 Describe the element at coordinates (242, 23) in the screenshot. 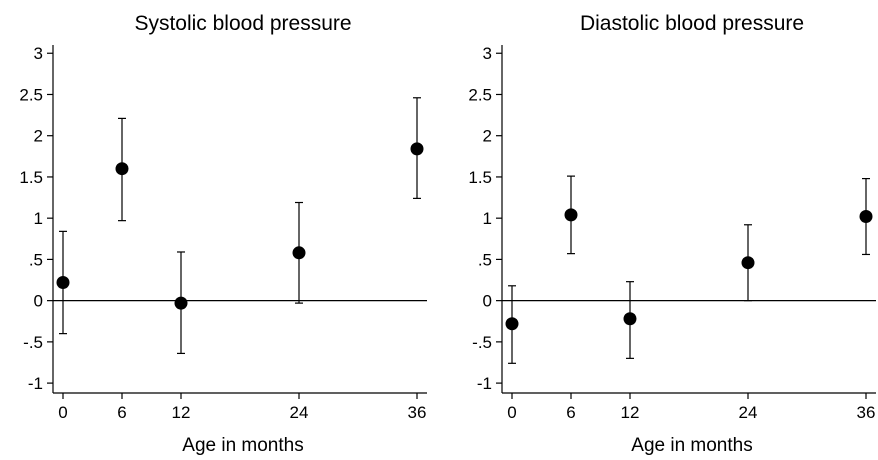

I see `chart-title: Systolic blood pressure` at that location.